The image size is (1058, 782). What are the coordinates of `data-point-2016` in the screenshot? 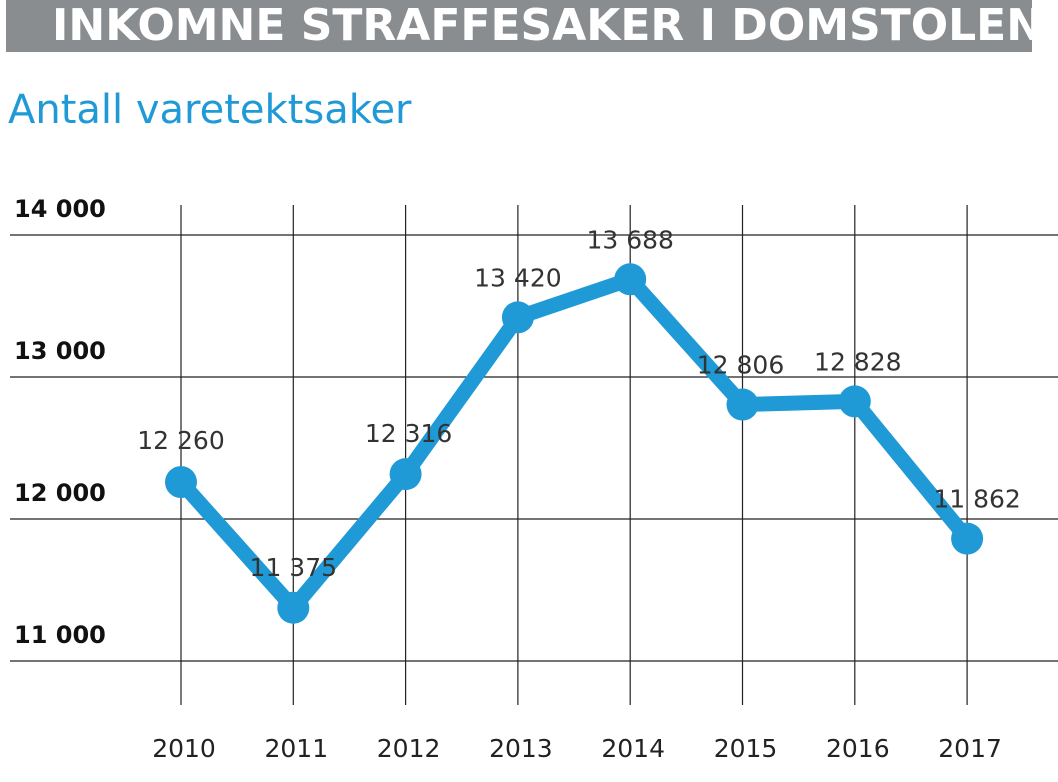 It's located at (854, 401).